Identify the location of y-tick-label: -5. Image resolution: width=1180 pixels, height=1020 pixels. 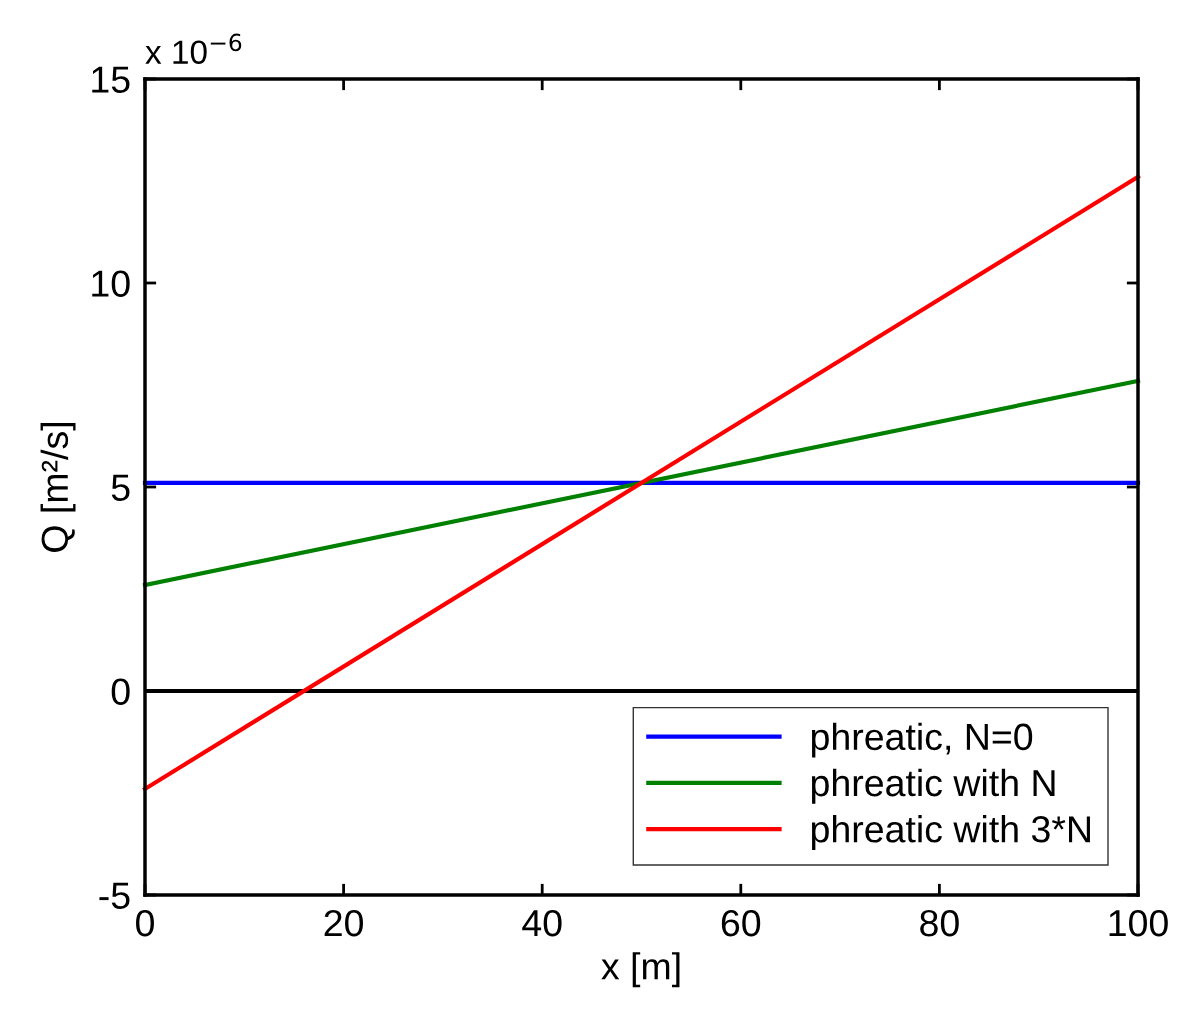
(114, 895).